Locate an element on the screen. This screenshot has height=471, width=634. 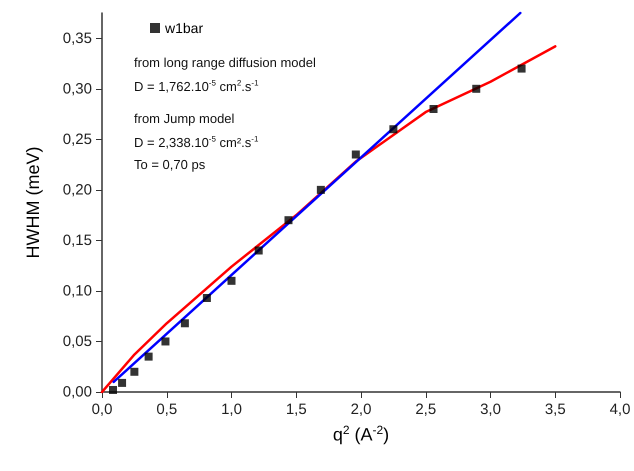
y-tick-label: 0,10 is located at coordinates (77, 291).